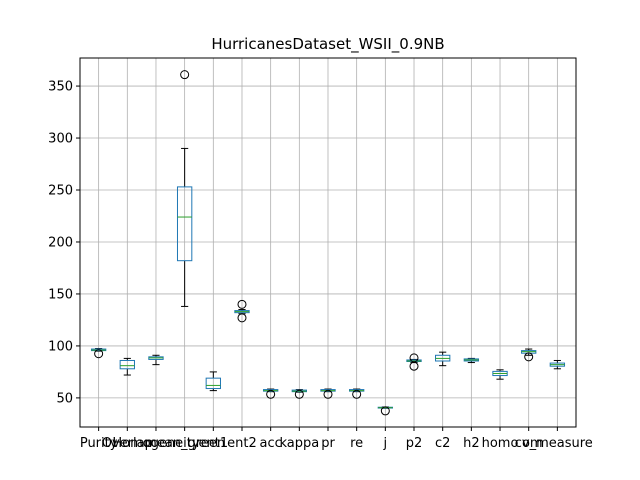 The image size is (640, 480). What do you see at coordinates (557, 443) in the screenshot?
I see `x-tick-label: v_measure` at bounding box center [557, 443].